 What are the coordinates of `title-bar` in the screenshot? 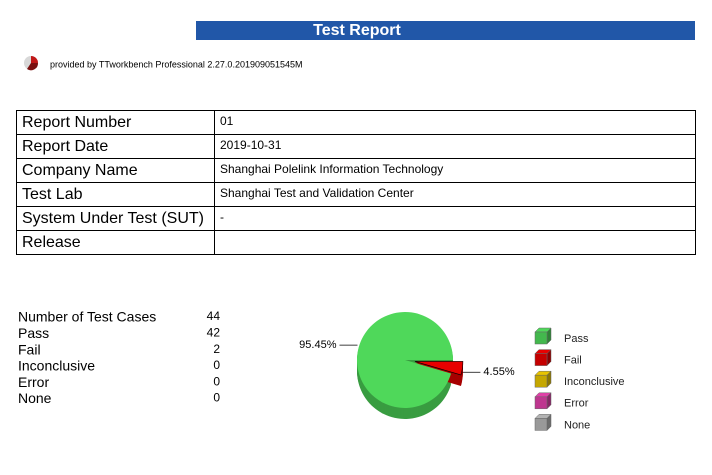 It's located at (445, 30).